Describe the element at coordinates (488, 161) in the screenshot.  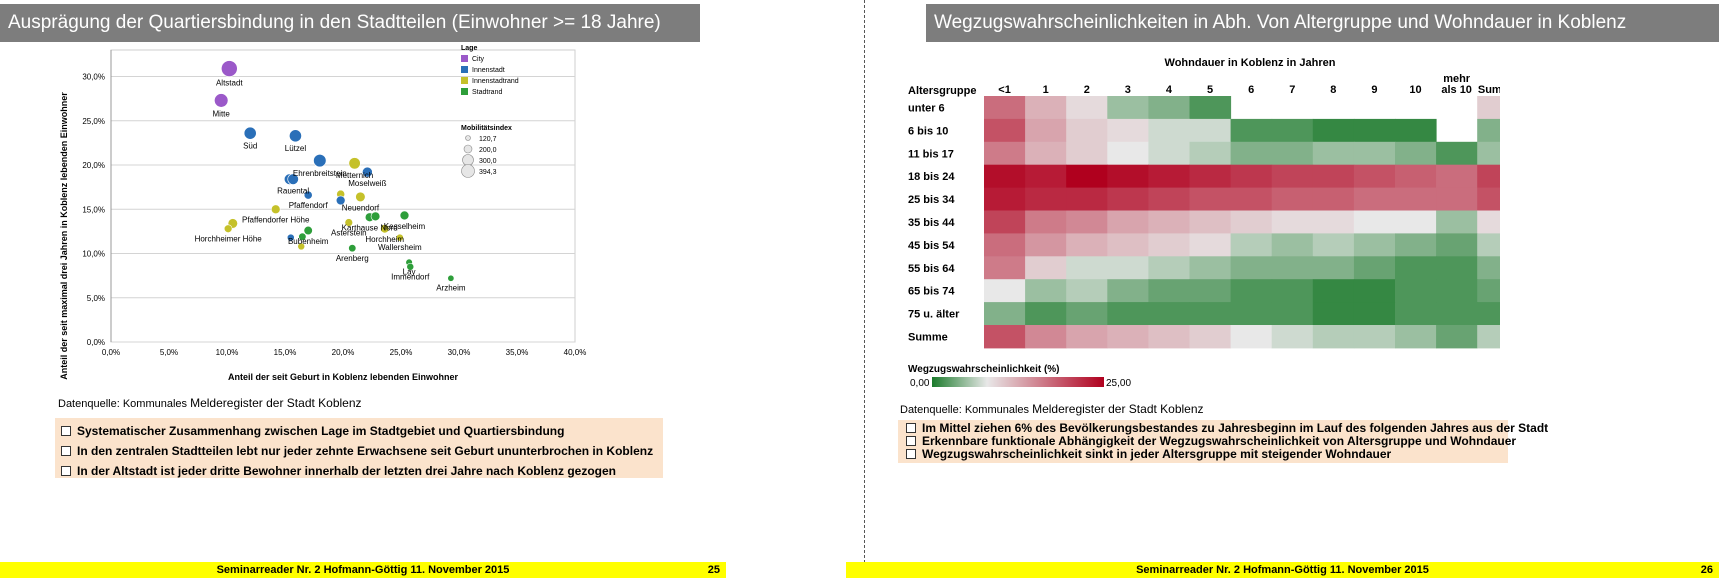
I see `size-legend-label: 300,0` at that location.